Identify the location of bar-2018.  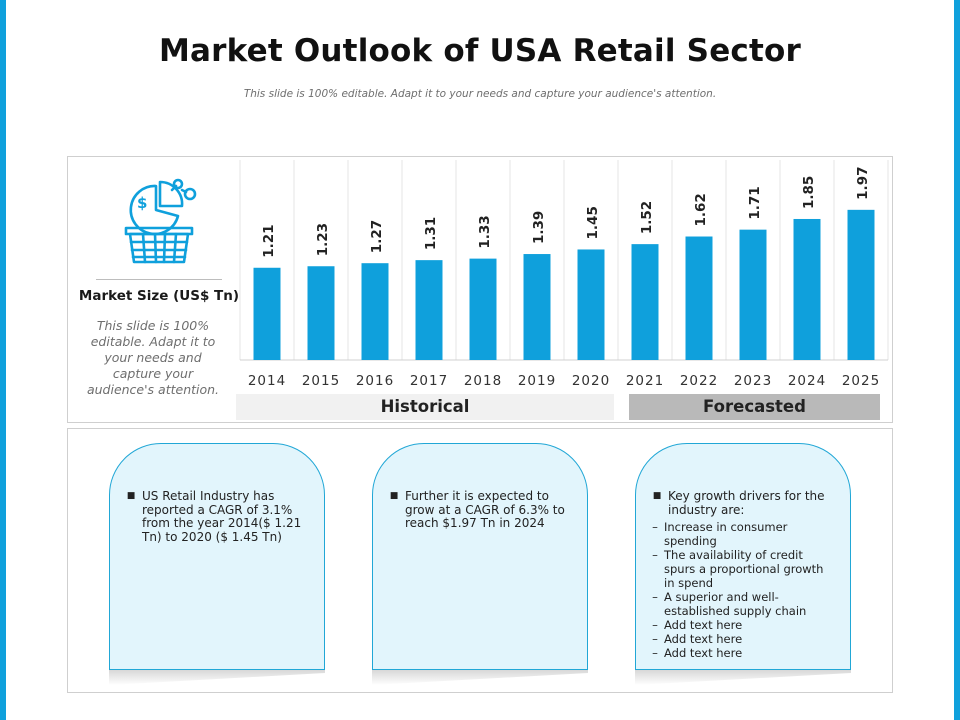
(483, 309).